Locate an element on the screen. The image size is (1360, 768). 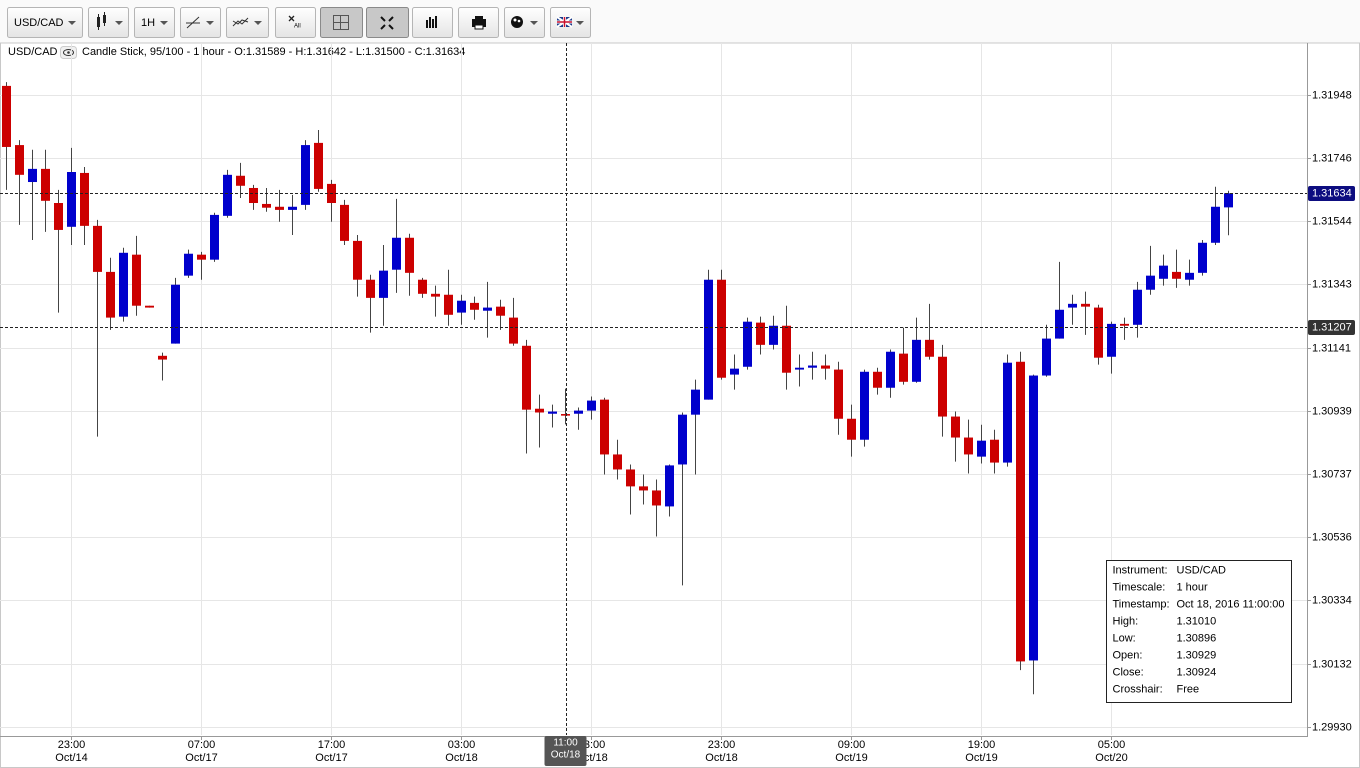
instrument-label: USD/CAD is located at coordinates (39, 23).